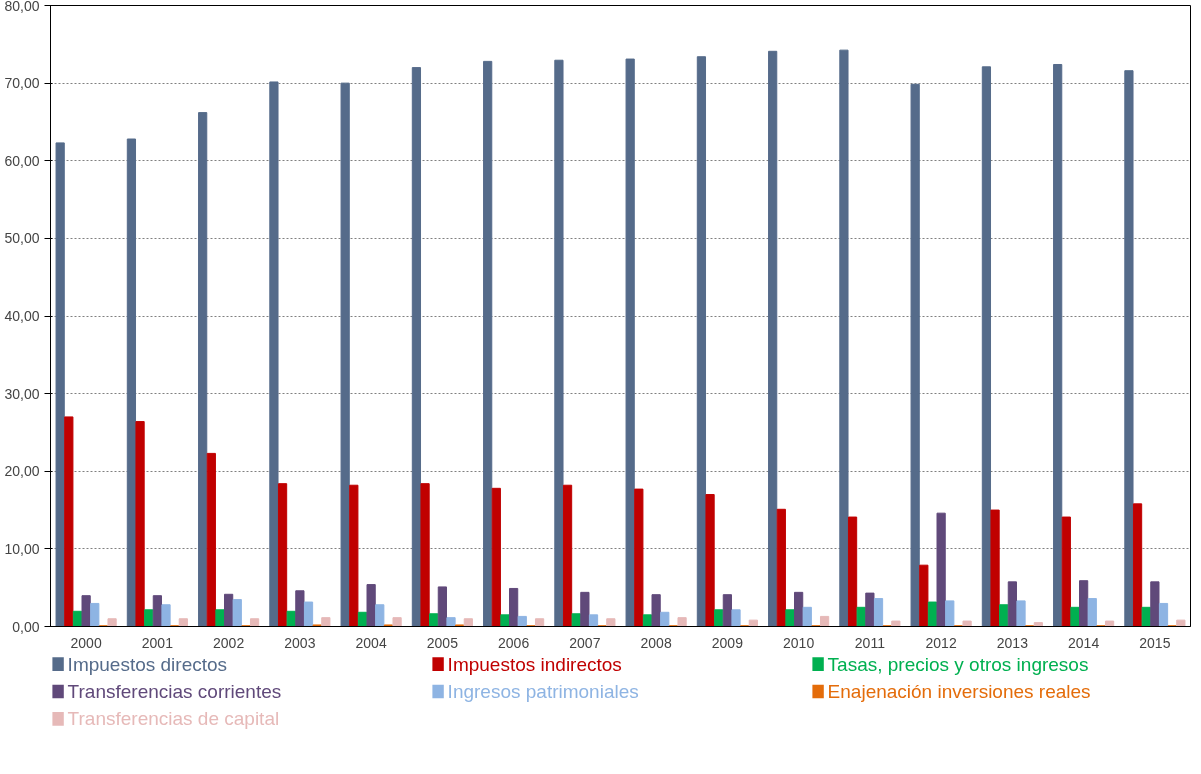 Image resolution: width=1201 pixels, height=774 pixels. Describe the element at coordinates (22, 238) in the screenshot. I see `y-tick-label: 50,00` at that location.